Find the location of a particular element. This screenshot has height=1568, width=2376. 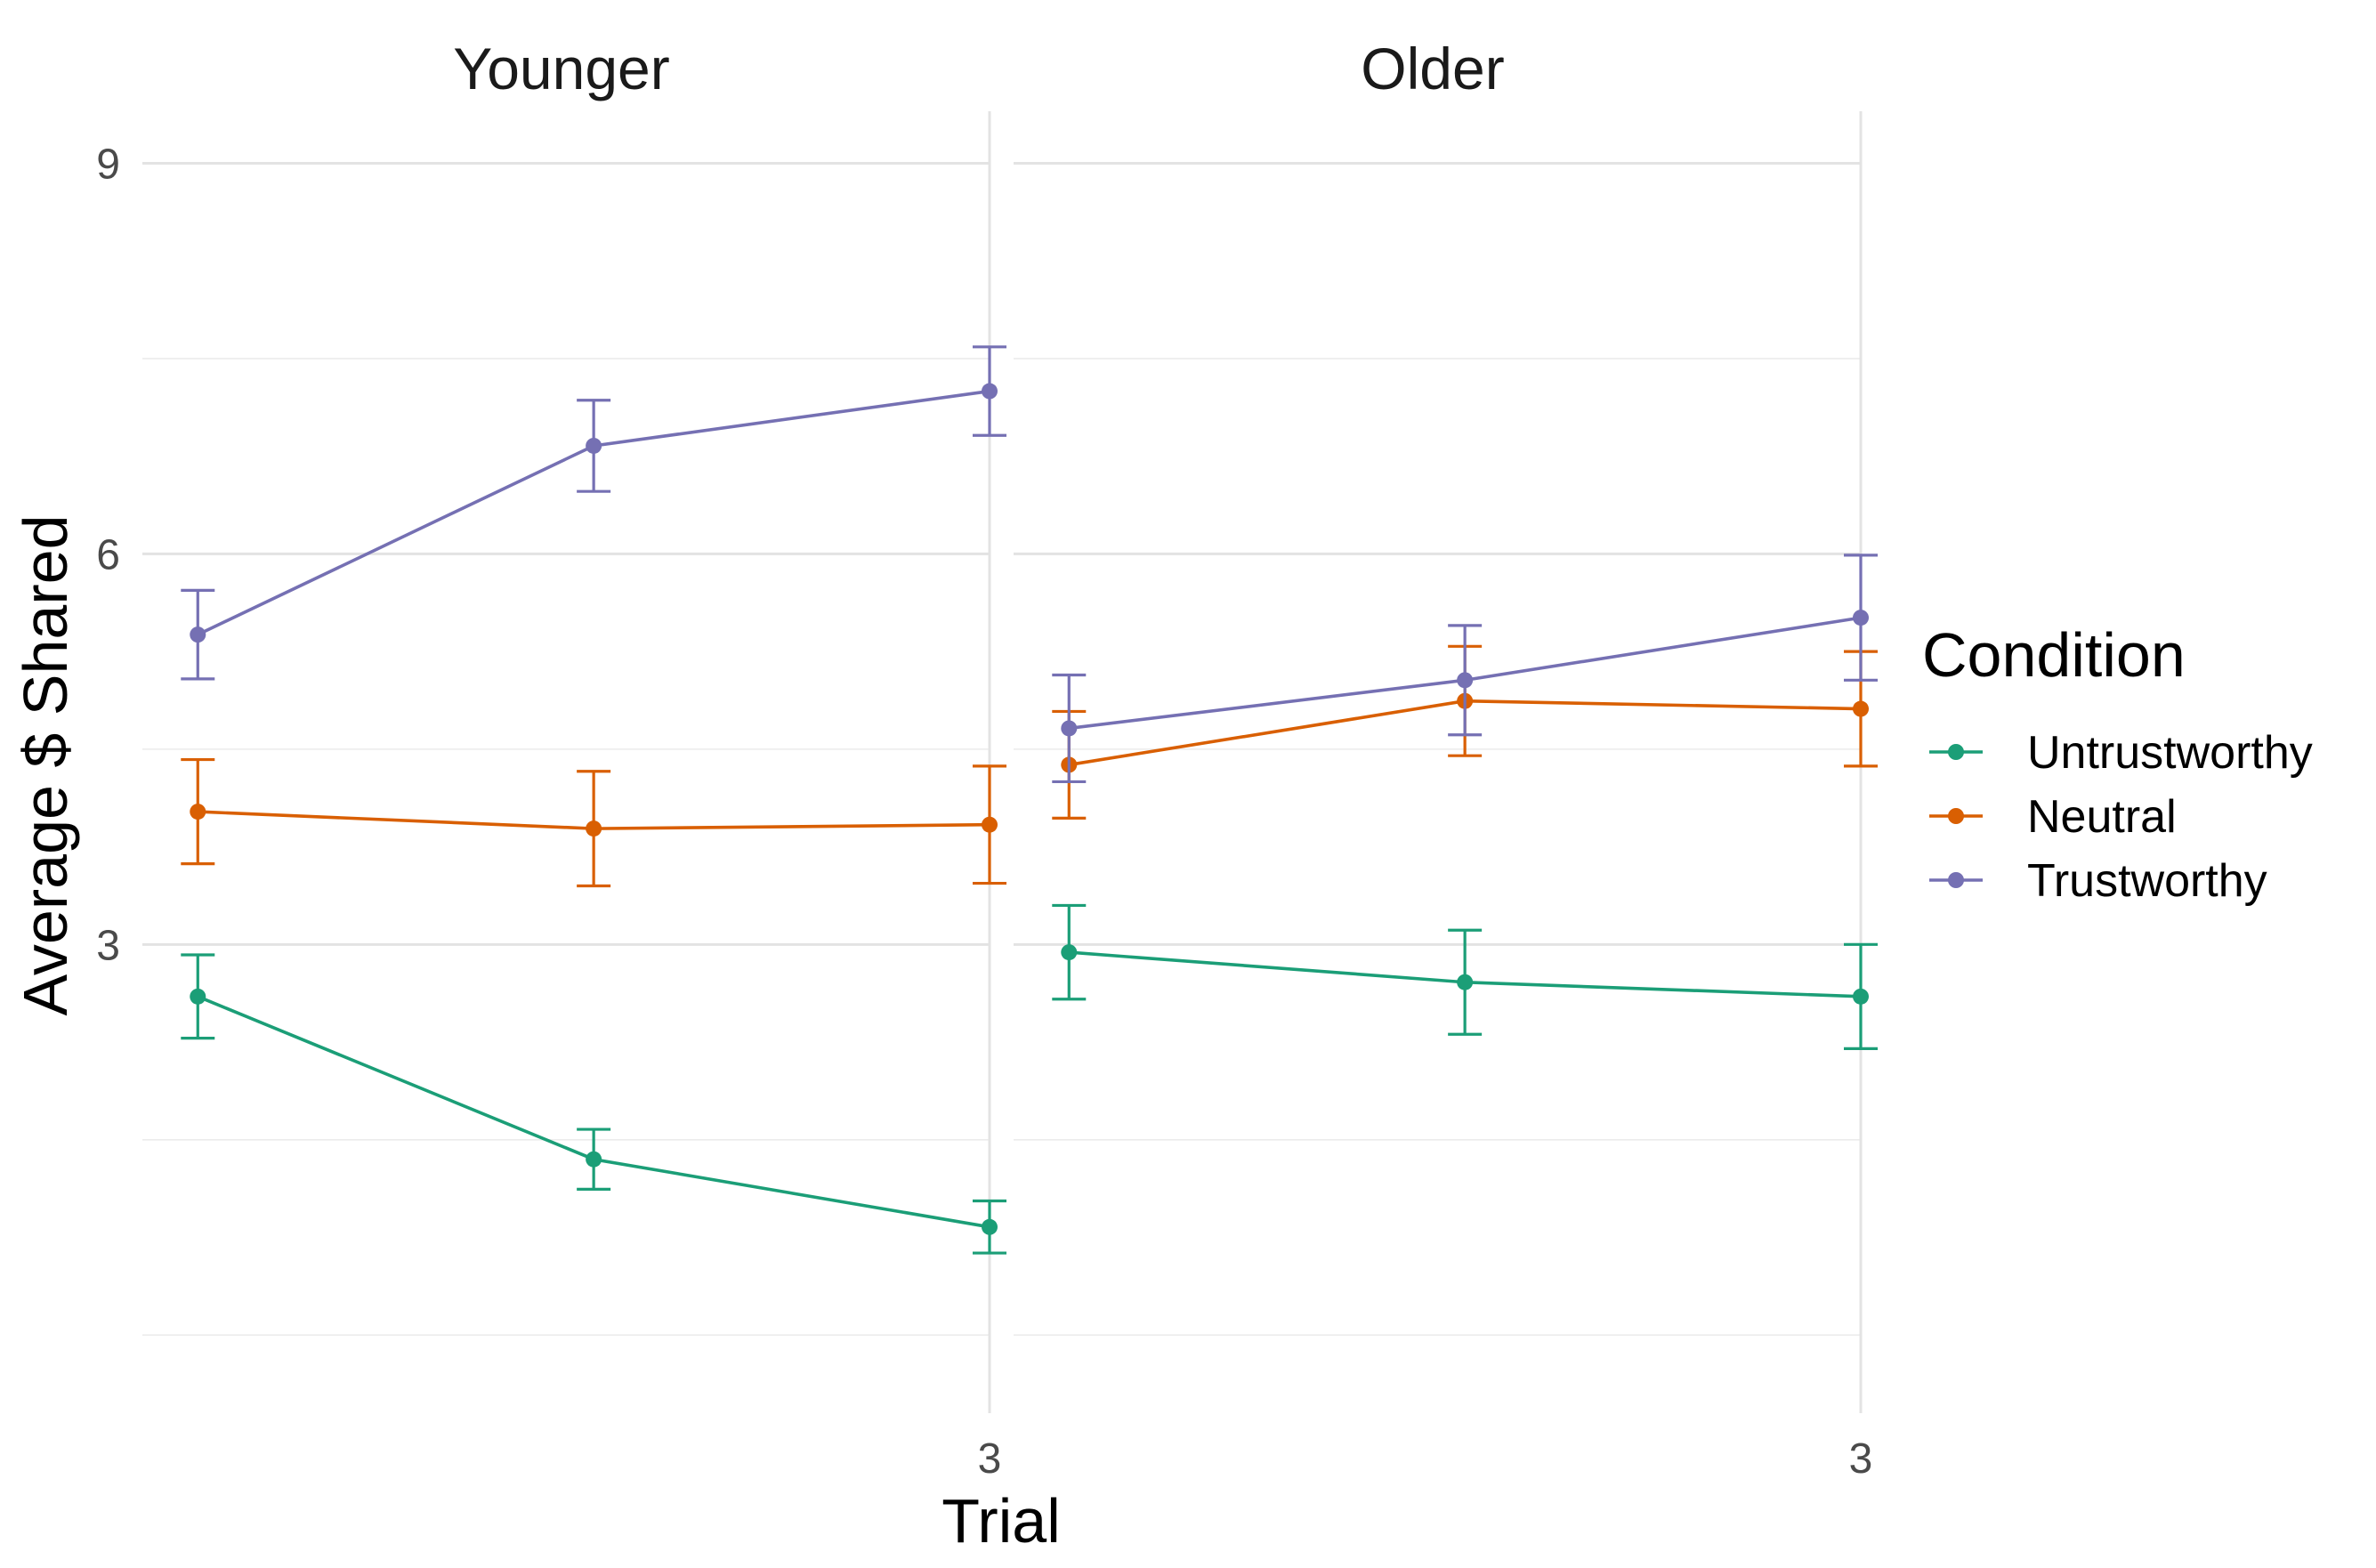

legend-items: Untrustworthy Neutral Trustworthy is located at coordinates (2121, 817).